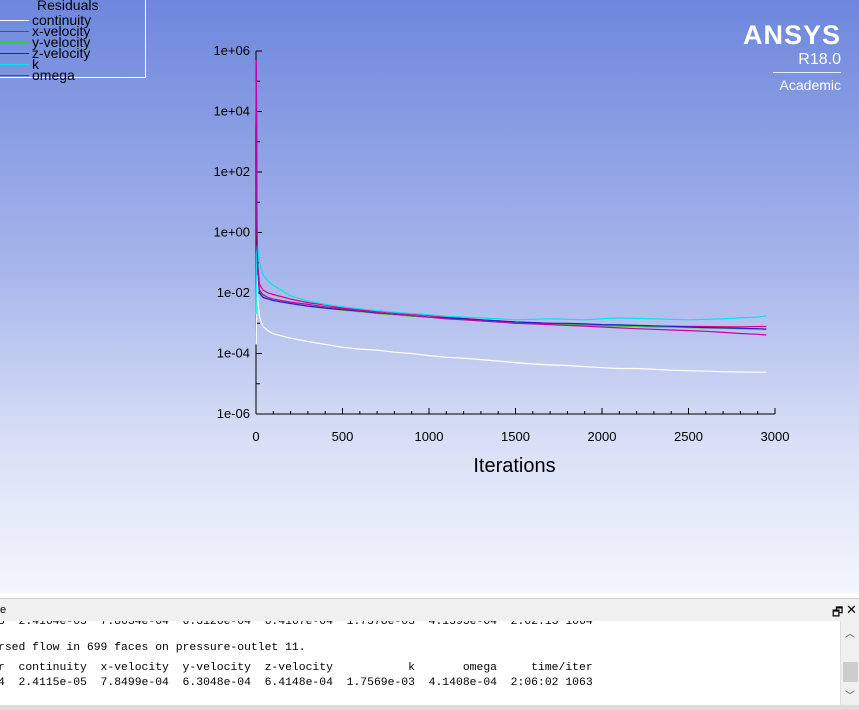 The height and width of the screenshot is (710, 859). I want to click on y-tick-label: 1e+02, so click(231, 171).